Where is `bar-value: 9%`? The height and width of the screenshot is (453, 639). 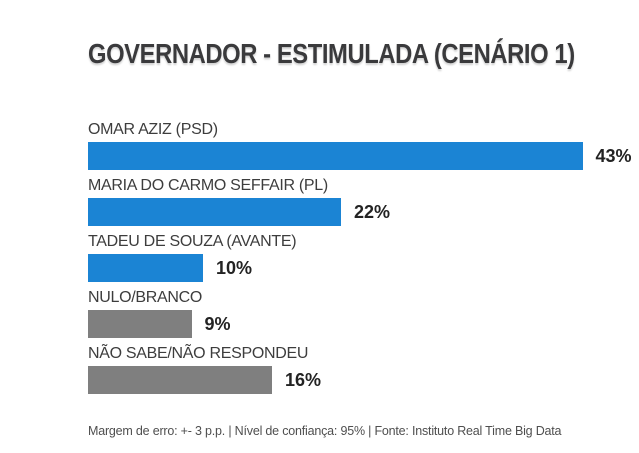 bar-value: 9% is located at coordinates (217, 323).